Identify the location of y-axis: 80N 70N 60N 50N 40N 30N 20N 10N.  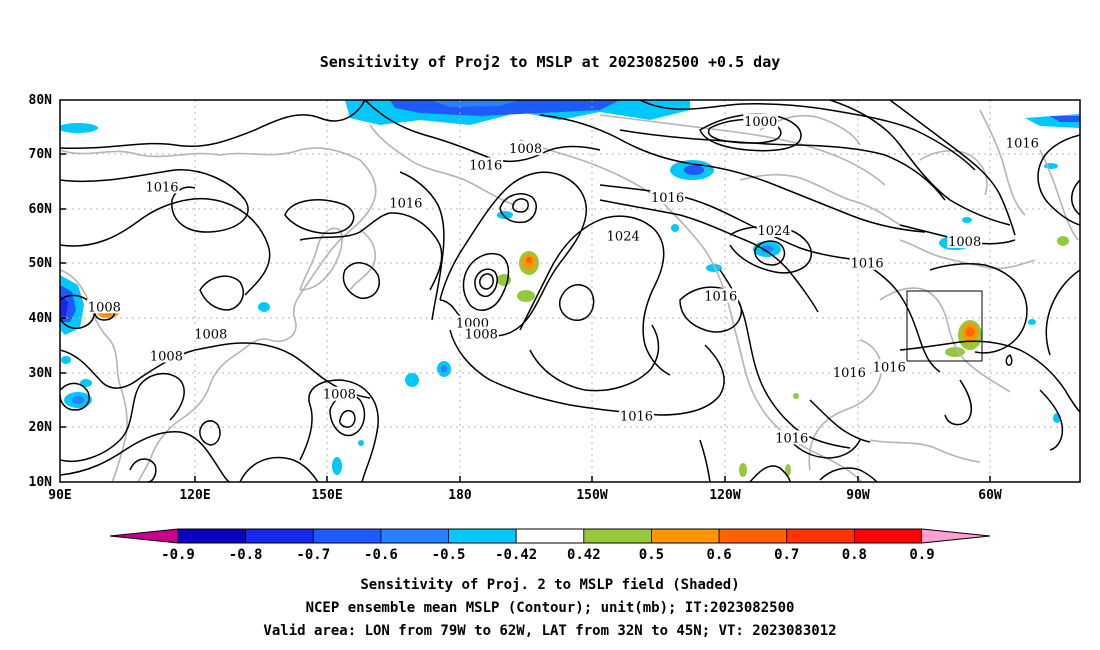
(41, 291).